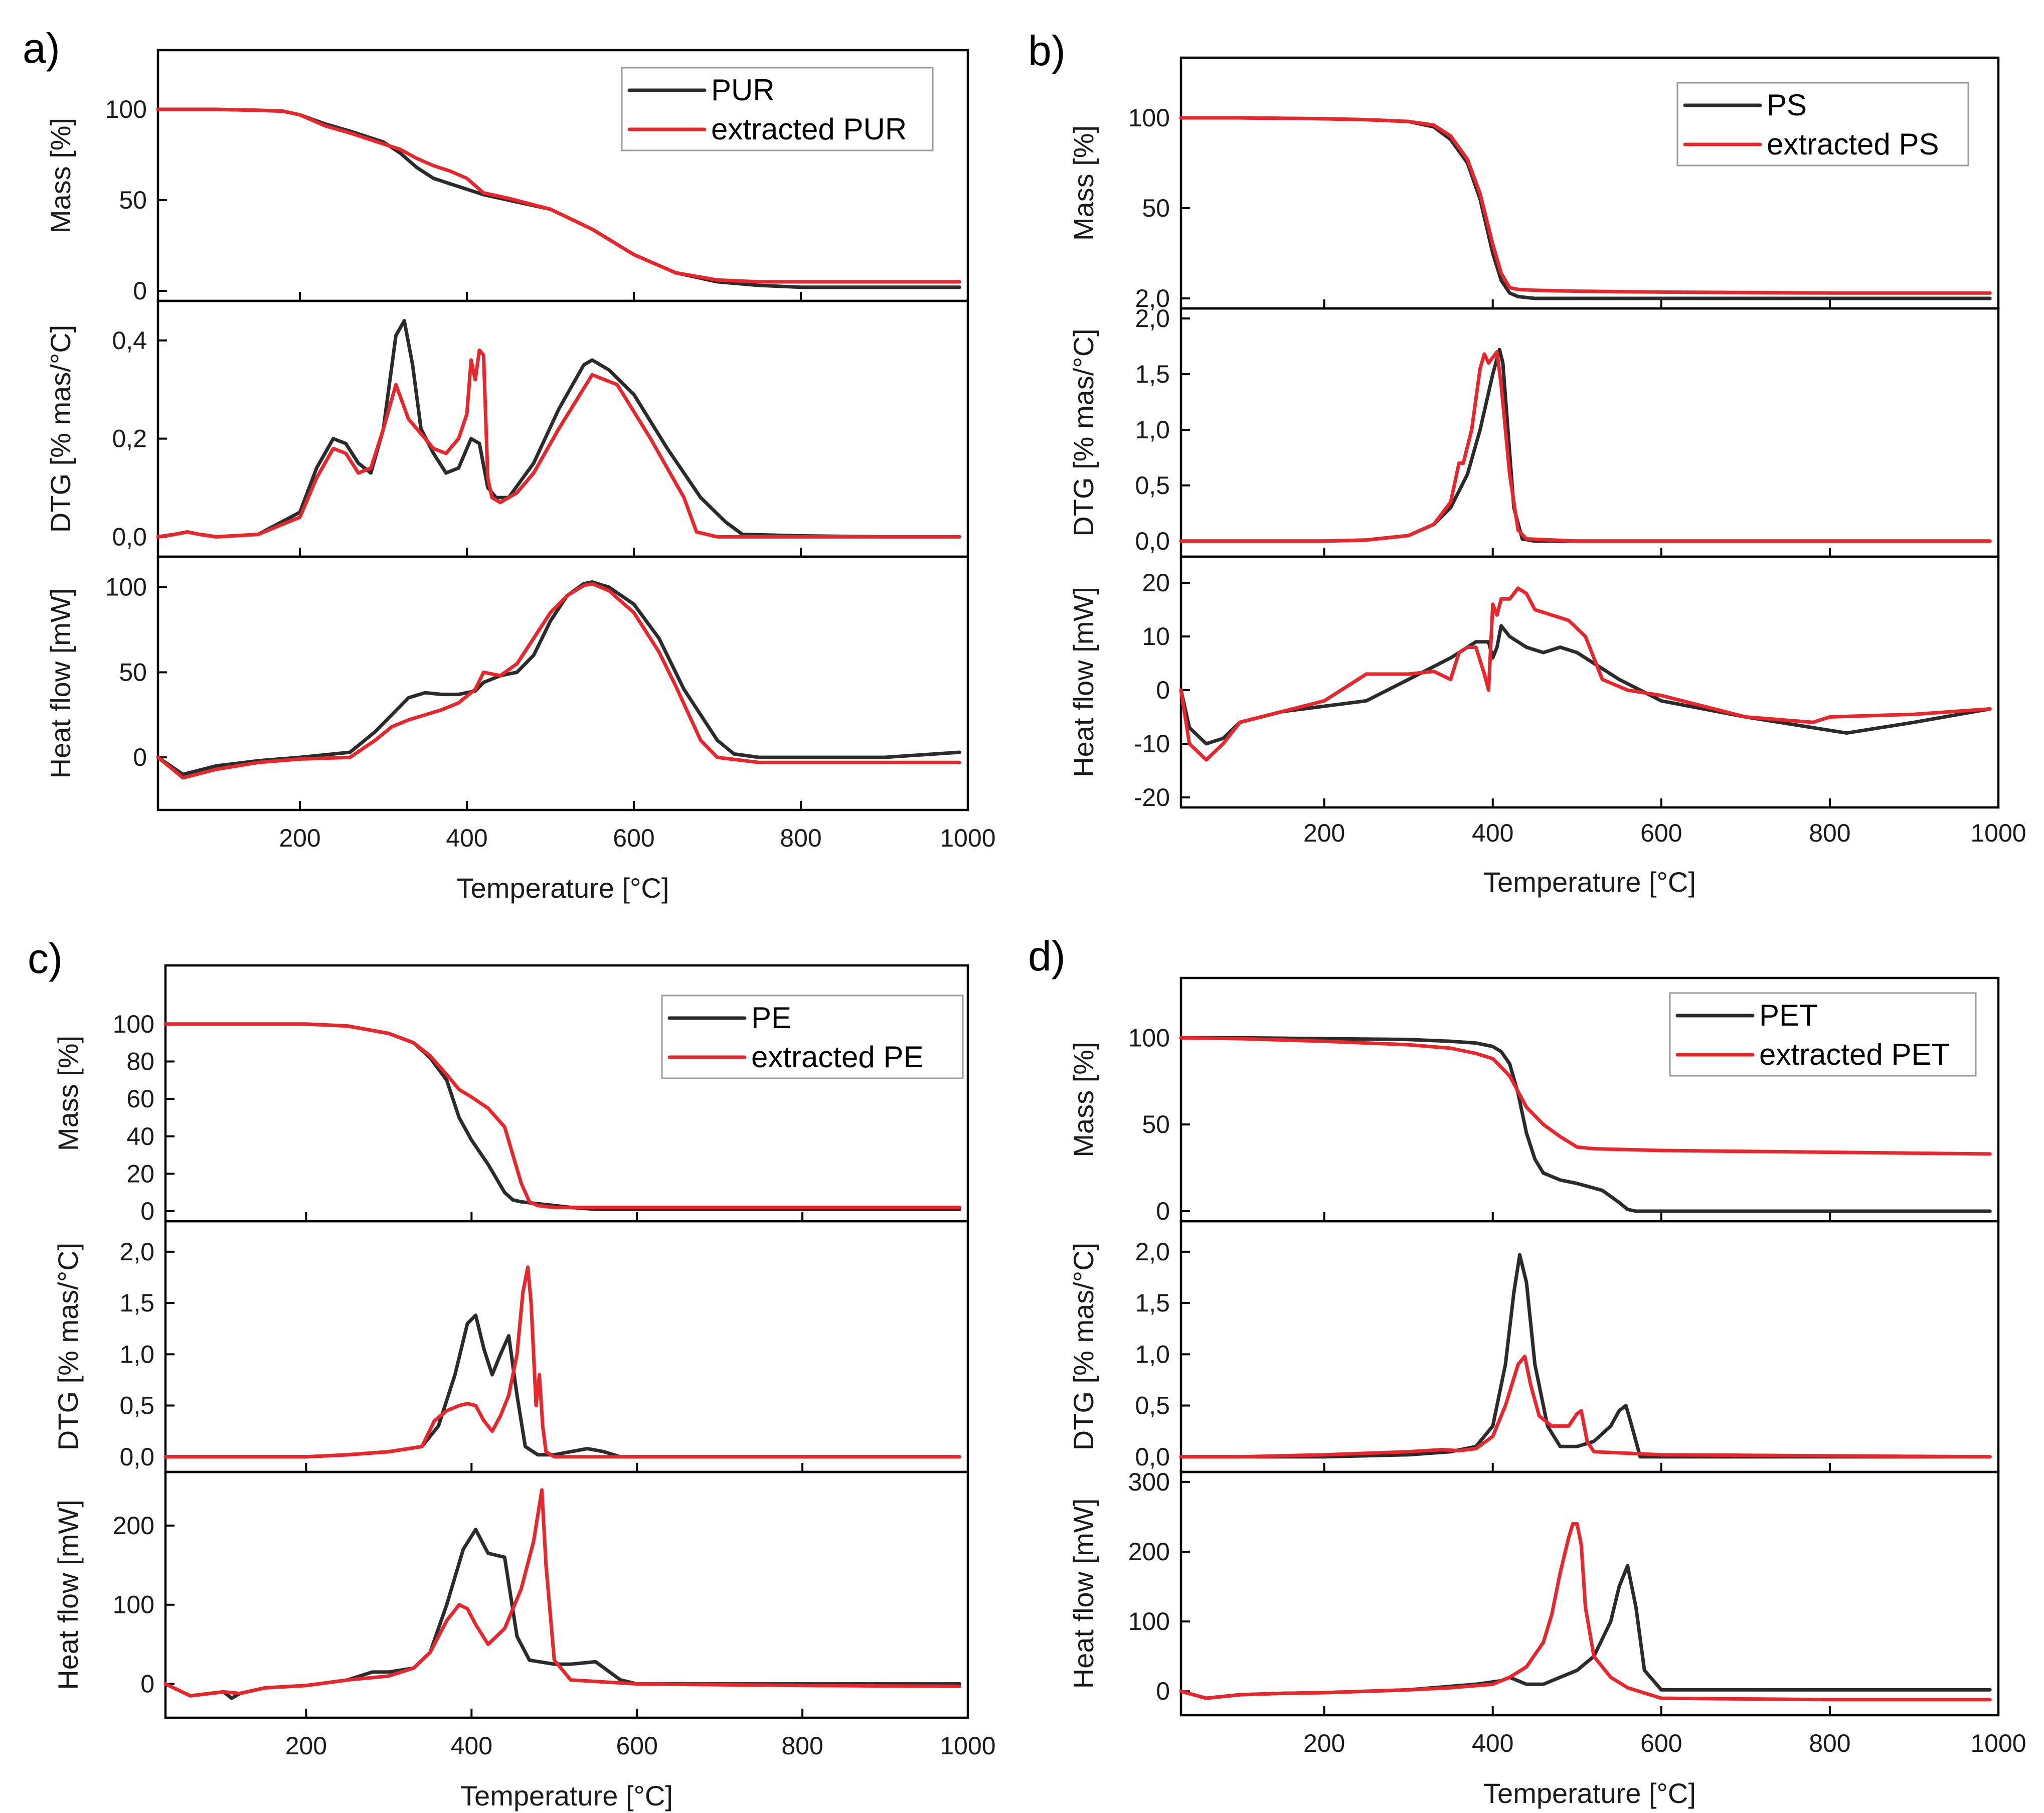 Image resolution: width=2044 pixels, height=1813 pixels. Describe the element at coordinates (1853, 144) in the screenshot. I see `legend-entry: extracted PS` at that location.